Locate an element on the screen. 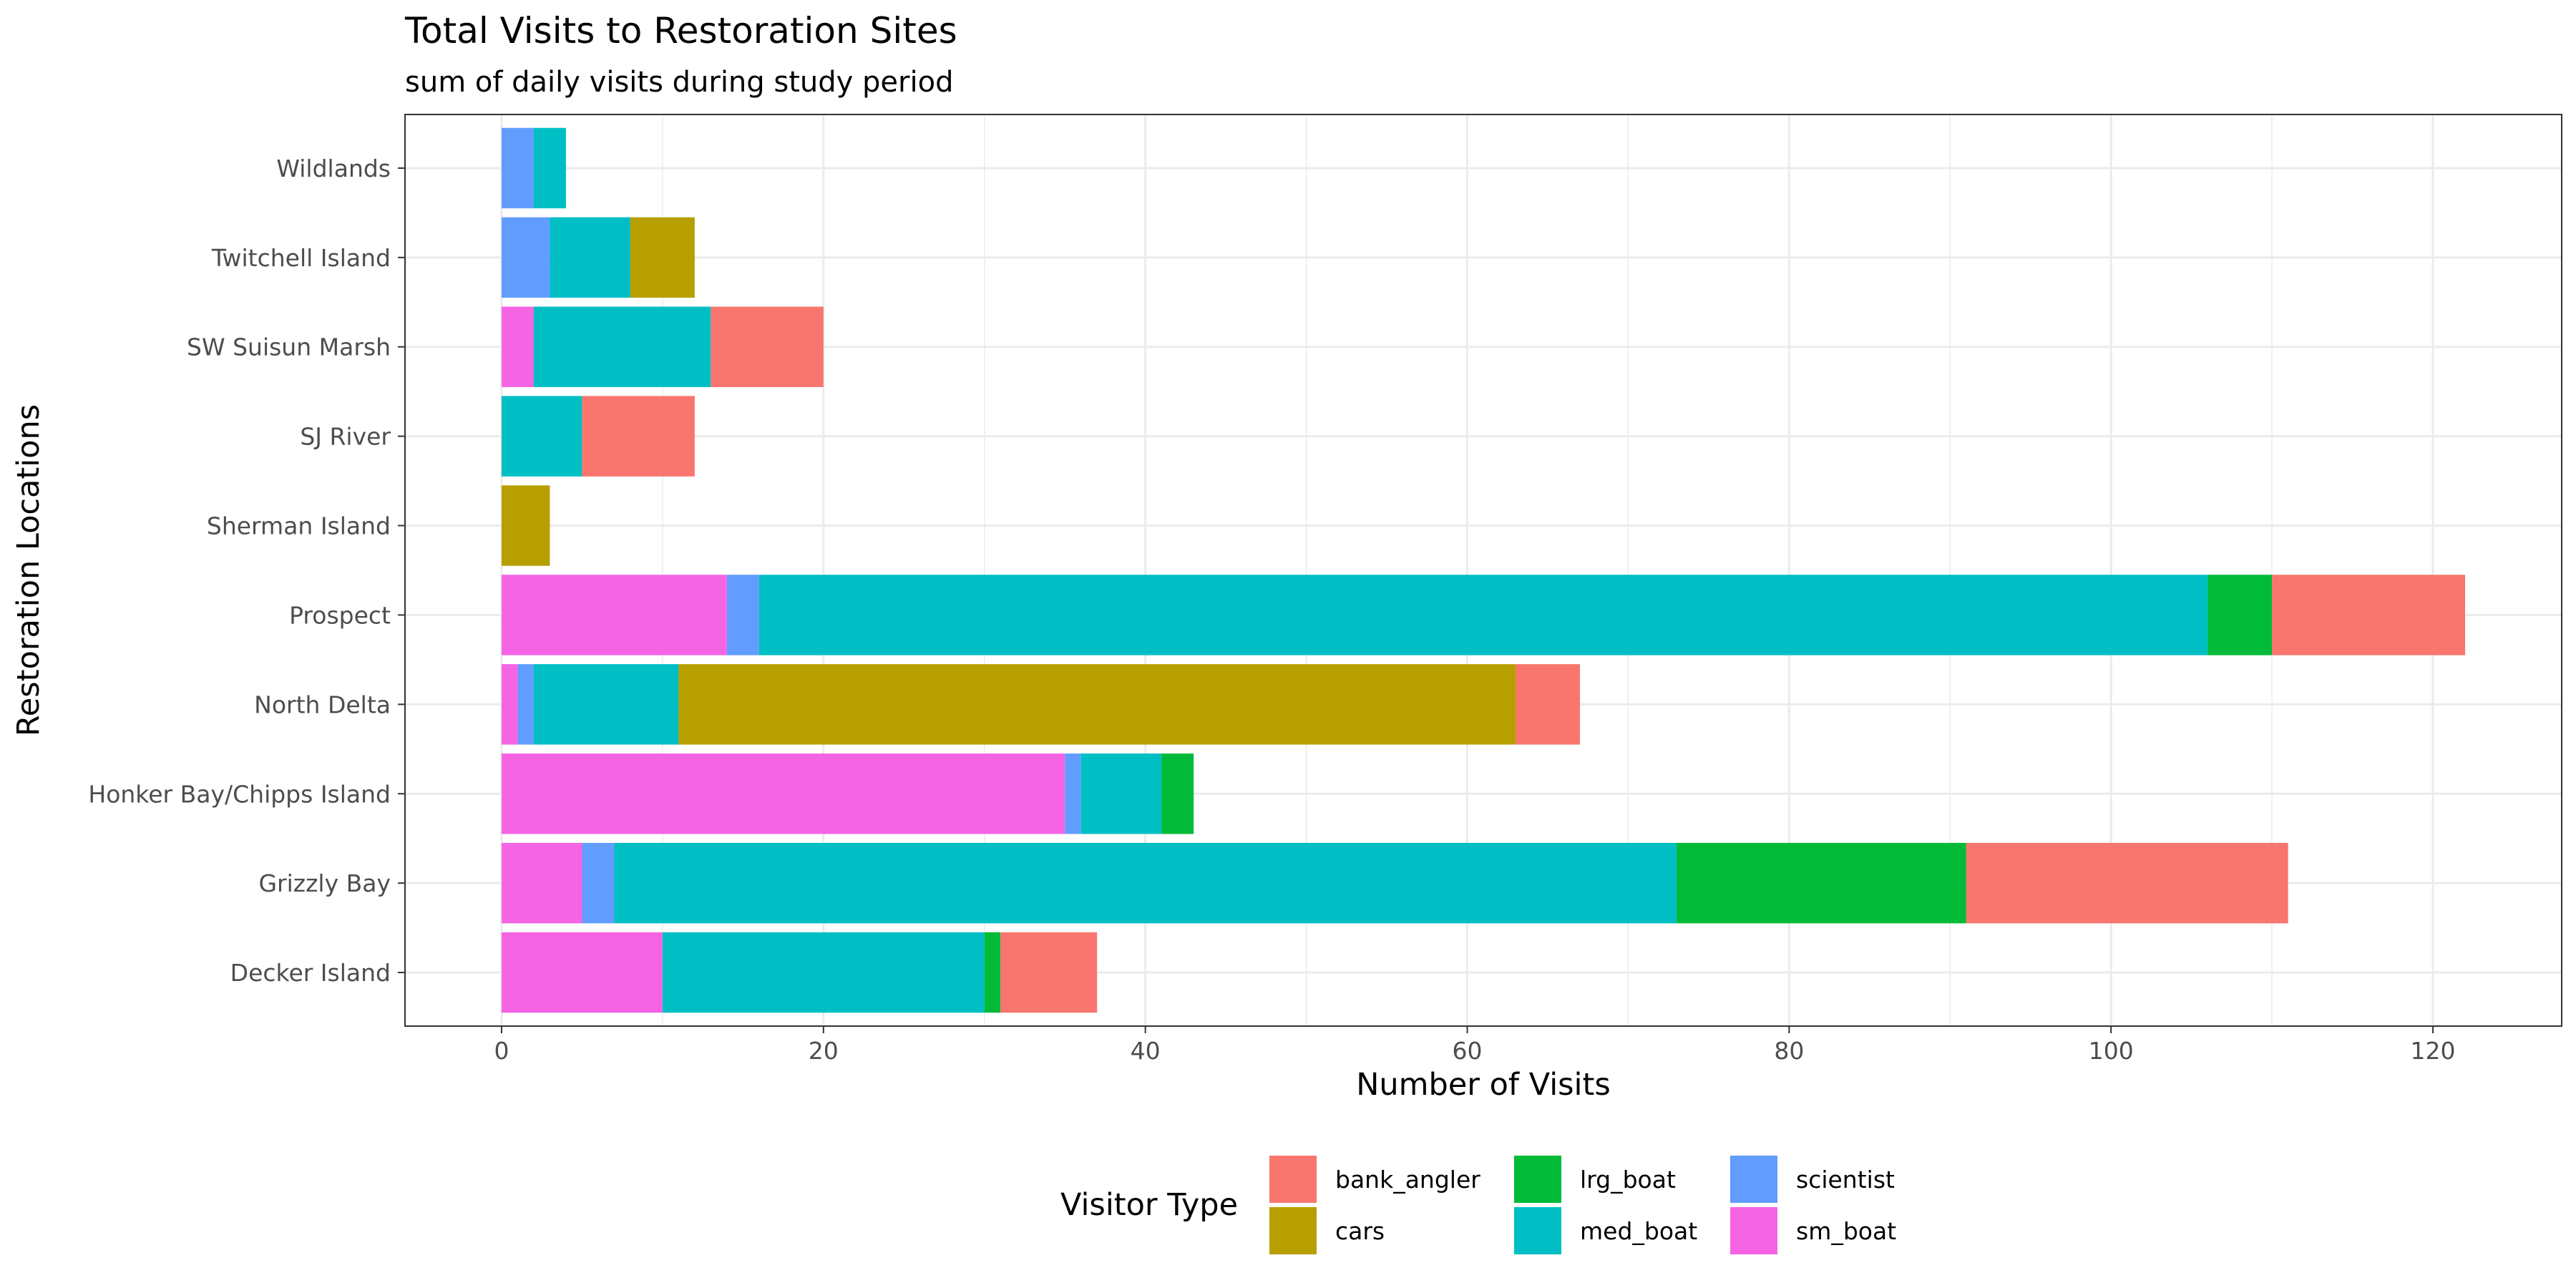 The width and height of the screenshot is (2576, 1288). y-tick-label: SW Suisun Marsh is located at coordinates (289, 347).